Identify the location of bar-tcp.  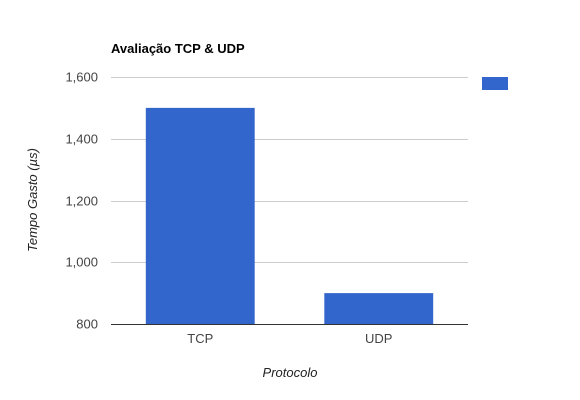
(200, 215).